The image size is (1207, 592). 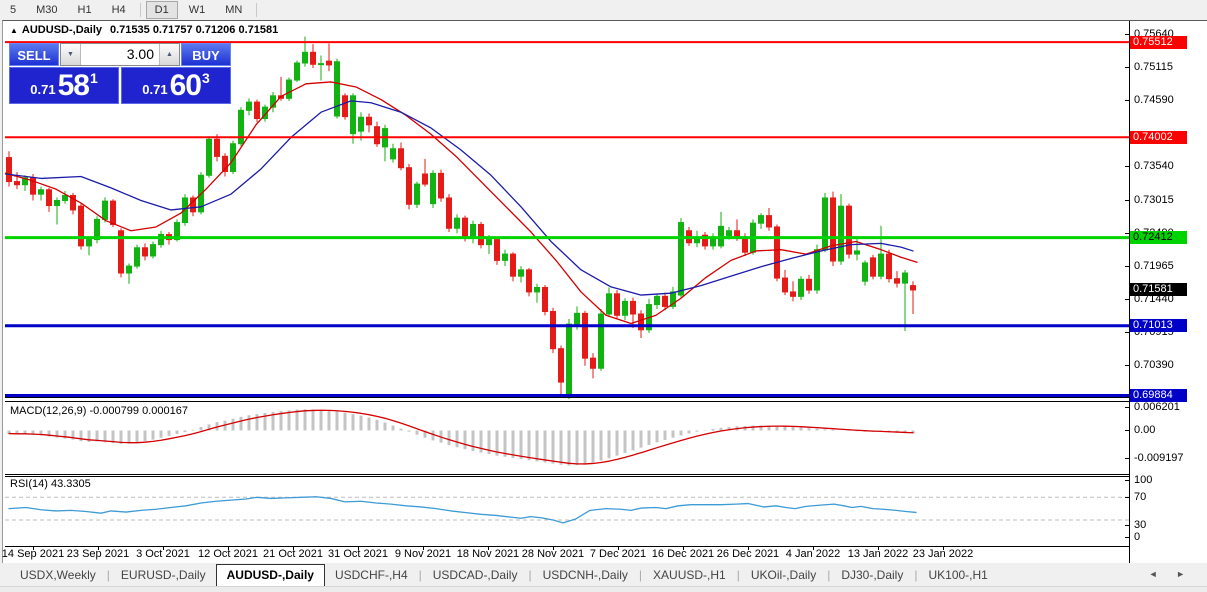 What do you see at coordinates (813, 554) in the screenshot?
I see `date-axis-label: 4 Jan 2022` at bounding box center [813, 554].